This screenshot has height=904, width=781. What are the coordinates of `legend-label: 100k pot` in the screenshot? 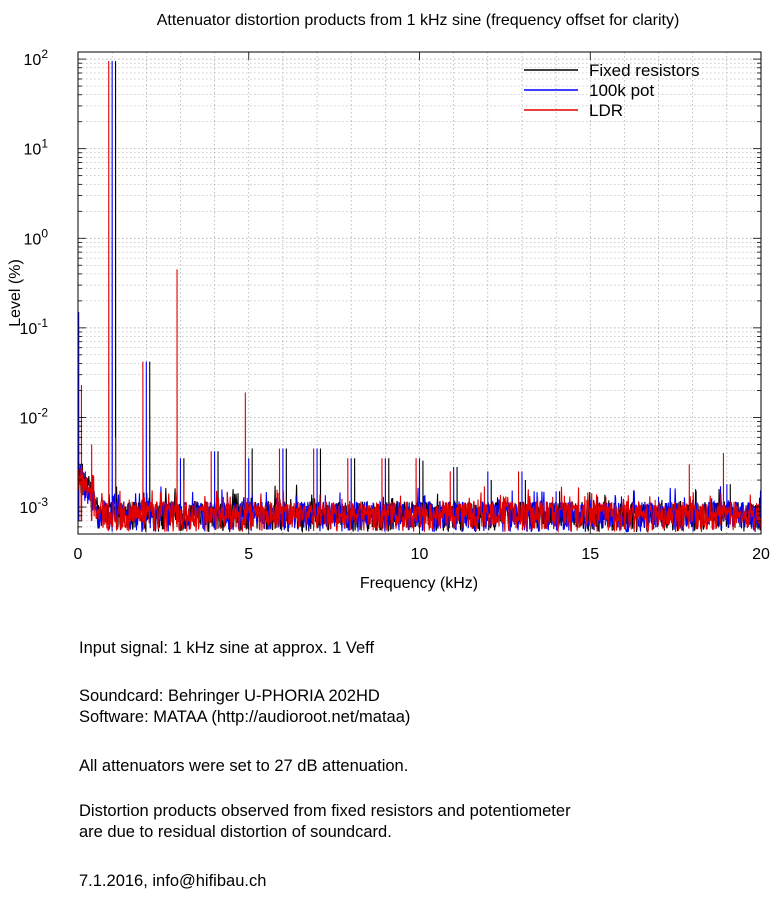 It's located at (621, 90).